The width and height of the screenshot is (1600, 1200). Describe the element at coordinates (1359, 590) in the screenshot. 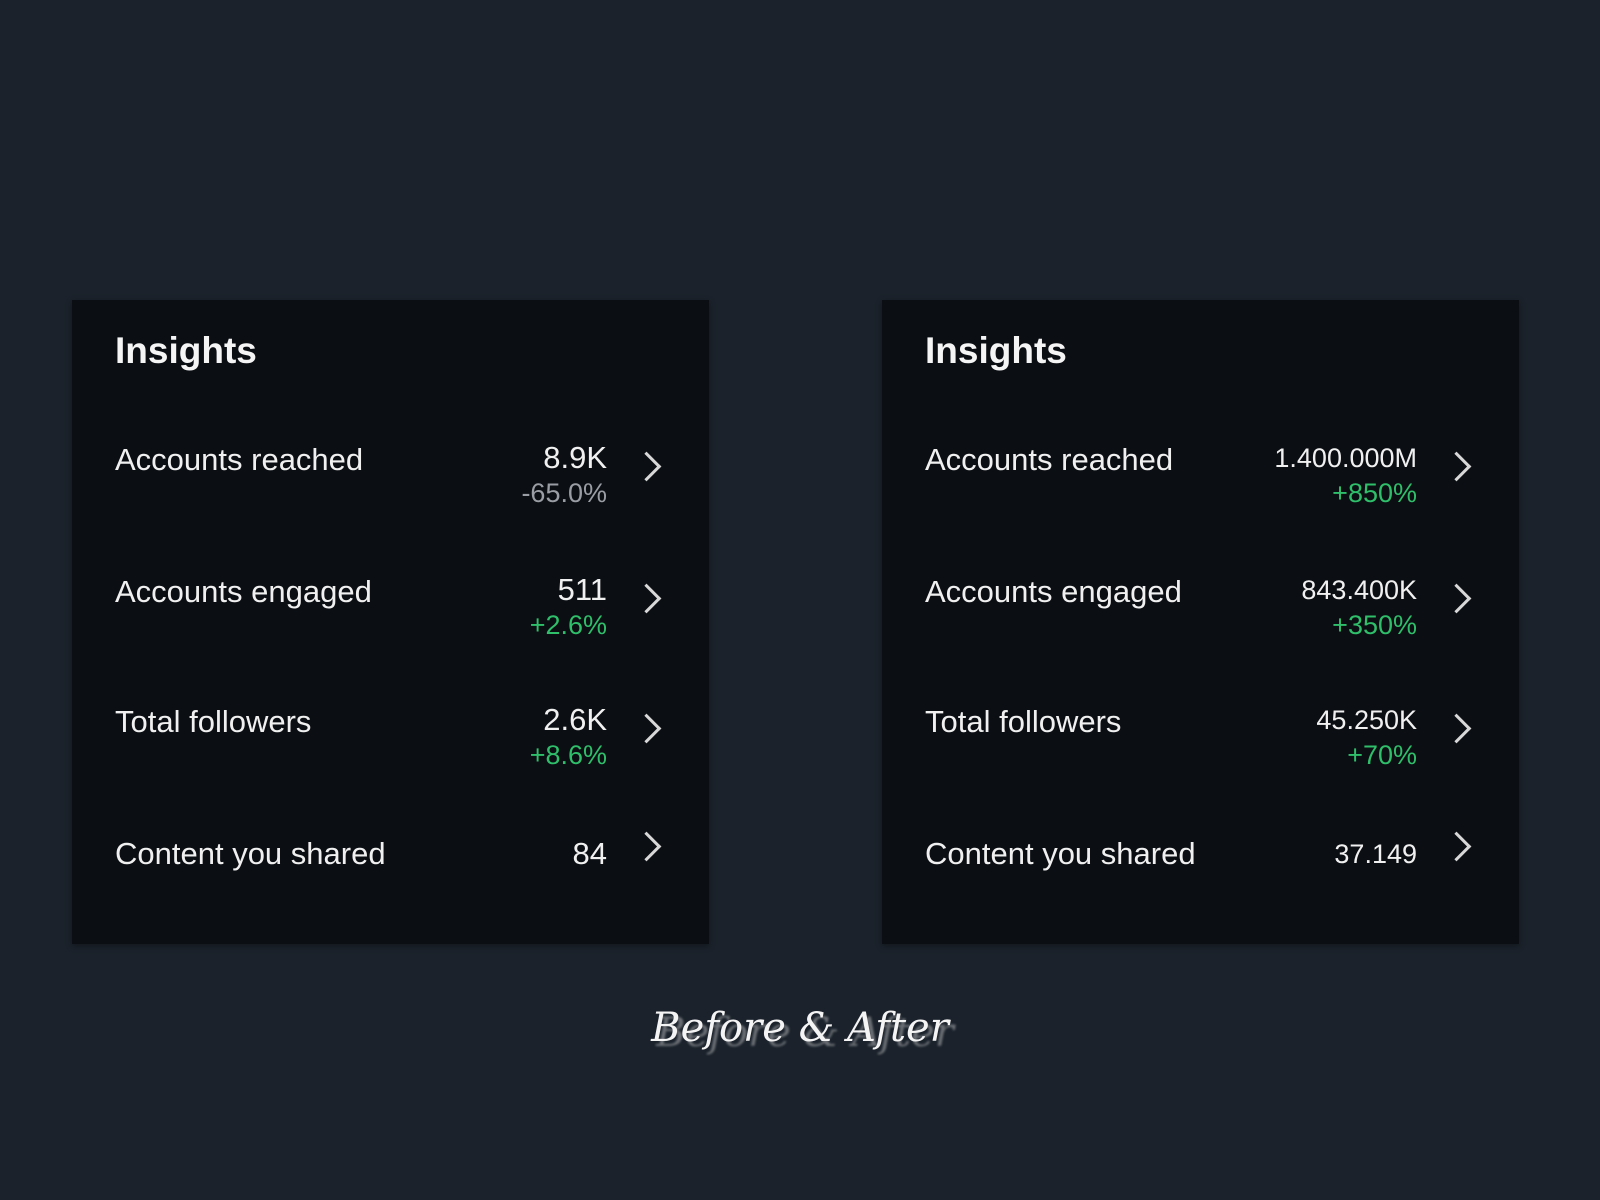

I see `insight-value: 843.400K` at that location.